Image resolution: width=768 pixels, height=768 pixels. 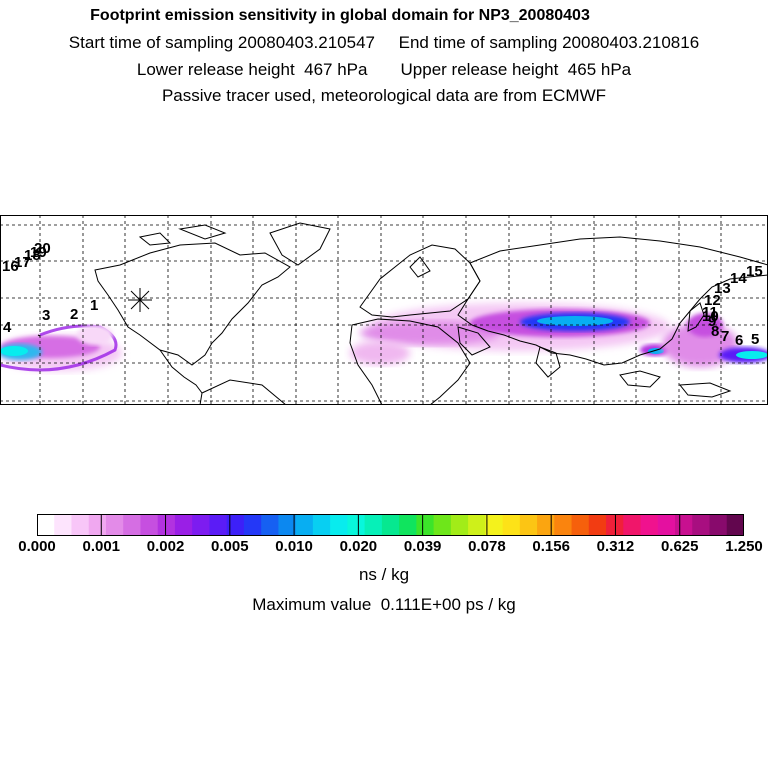 I want to click on colorbar-tick-label: 0.010, so click(x=294, y=546).